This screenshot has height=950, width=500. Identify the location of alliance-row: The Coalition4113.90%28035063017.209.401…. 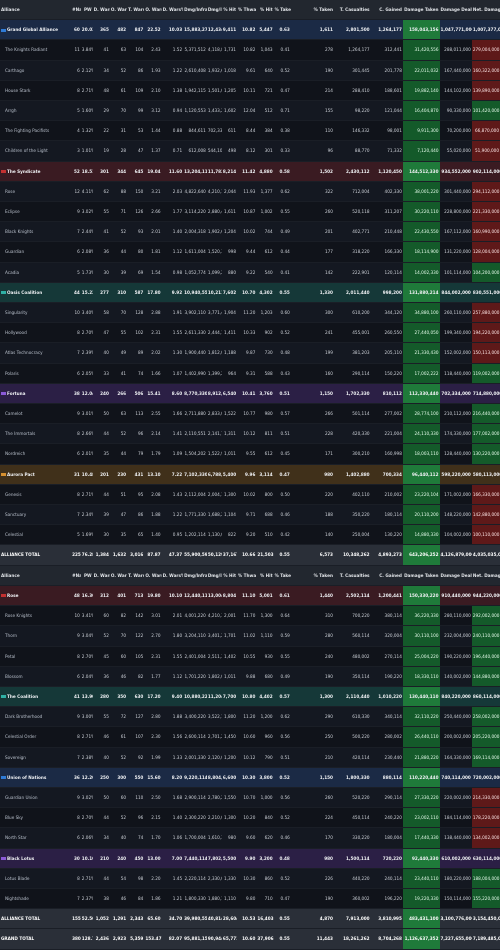
(250, 697).